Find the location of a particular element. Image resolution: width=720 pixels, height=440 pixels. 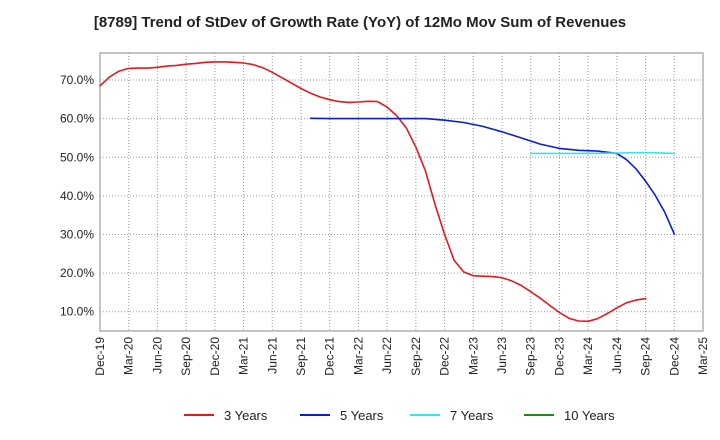

x-tick-label: Sep-21 is located at coordinates (301, 356).